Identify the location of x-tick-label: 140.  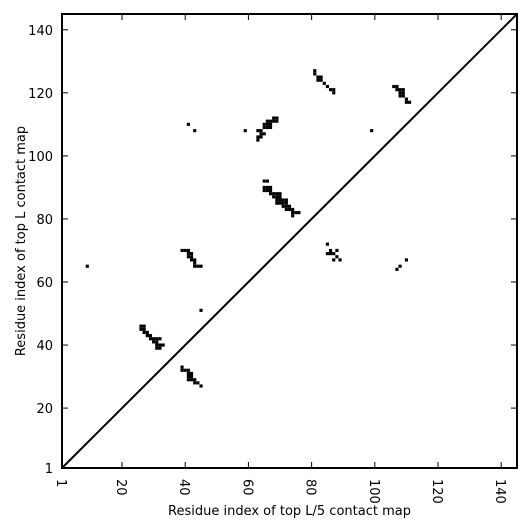
(499, 491).